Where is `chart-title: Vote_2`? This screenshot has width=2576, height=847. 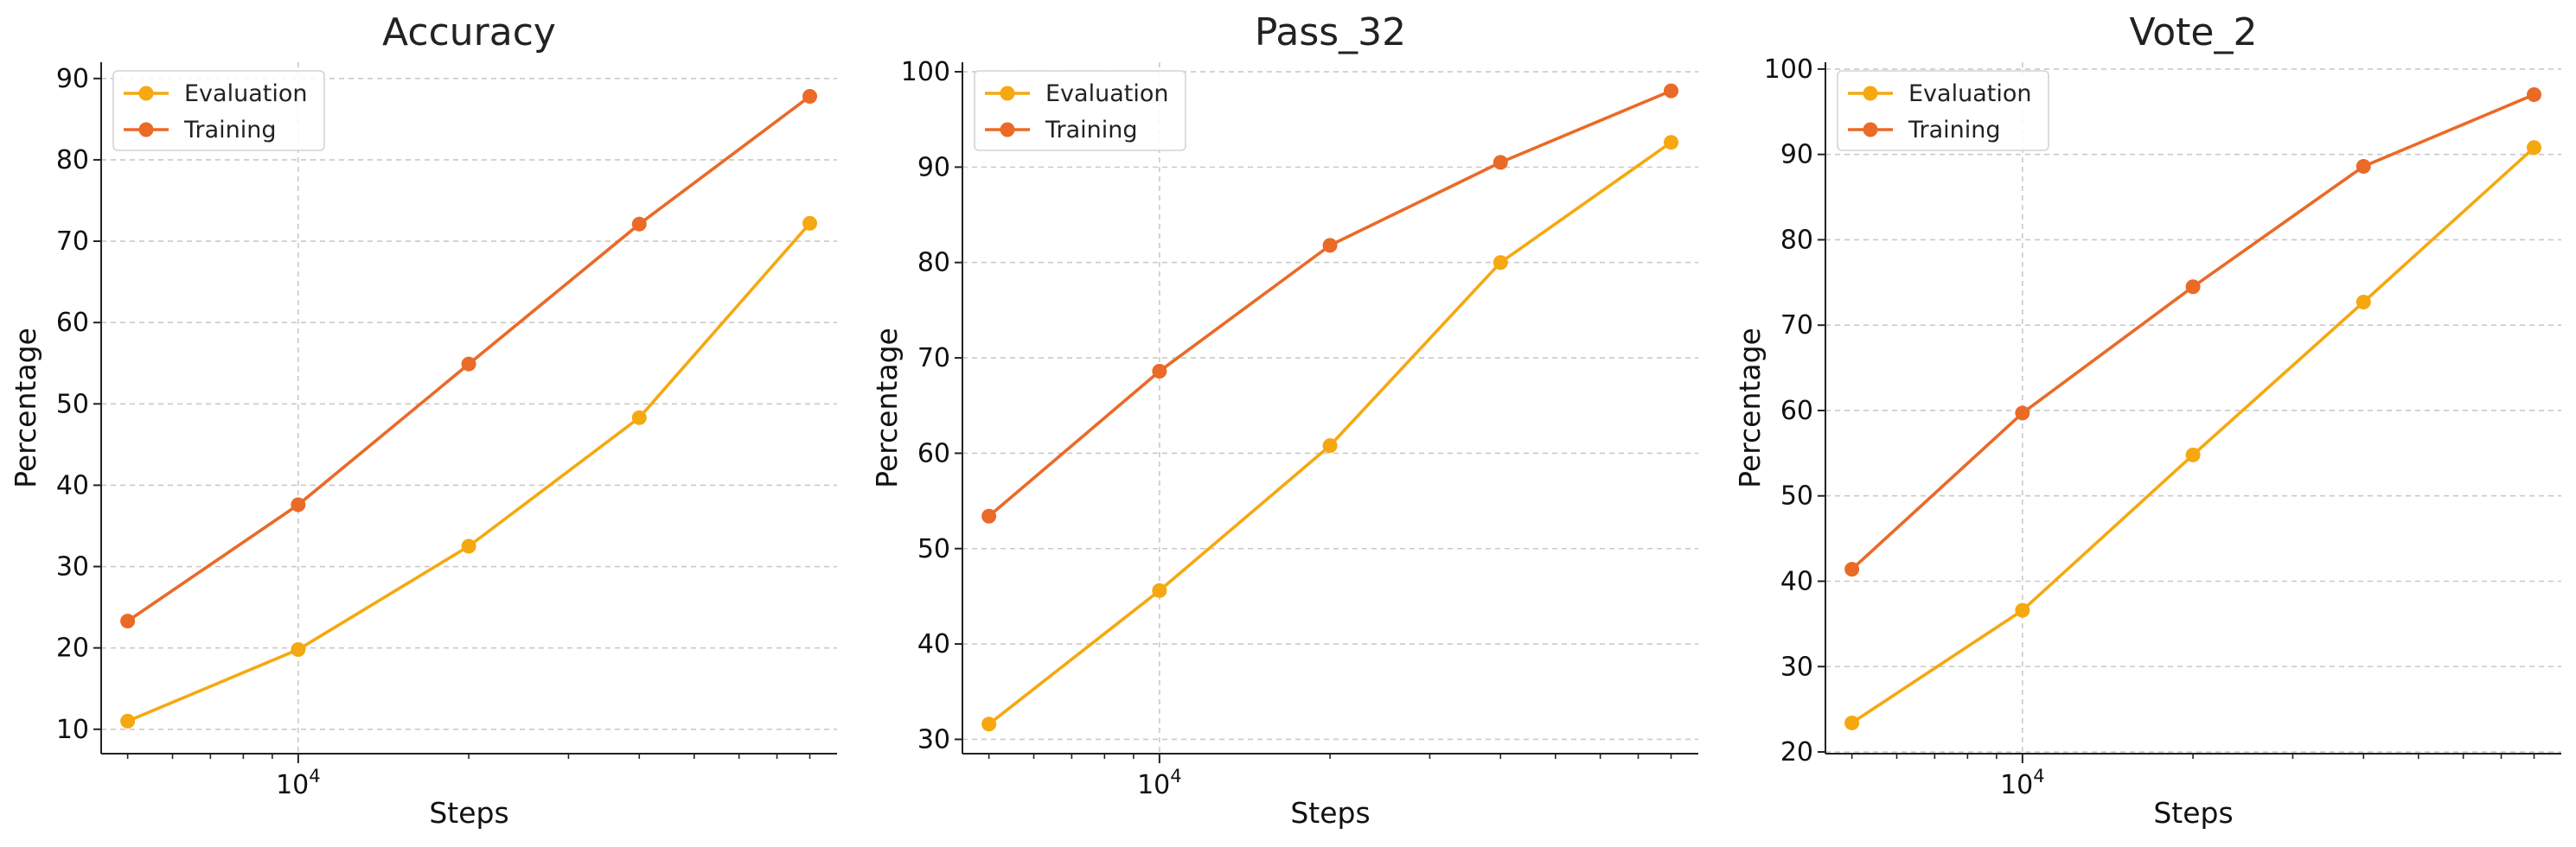
chart-title: Vote_2 is located at coordinates (2194, 32).